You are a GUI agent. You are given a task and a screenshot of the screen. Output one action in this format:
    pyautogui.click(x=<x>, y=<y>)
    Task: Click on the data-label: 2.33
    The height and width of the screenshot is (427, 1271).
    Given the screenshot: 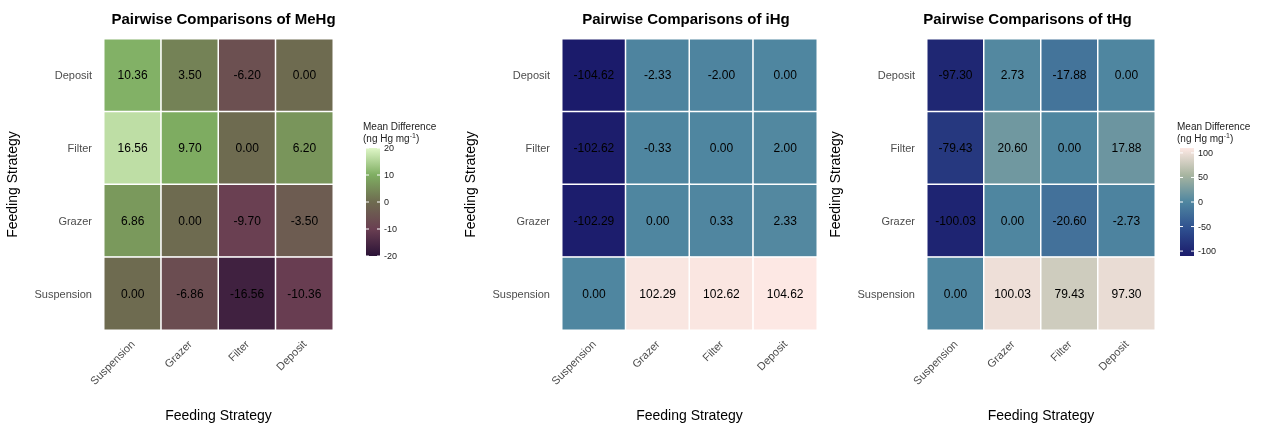 What is the action you would take?
    pyautogui.click(x=785, y=220)
    